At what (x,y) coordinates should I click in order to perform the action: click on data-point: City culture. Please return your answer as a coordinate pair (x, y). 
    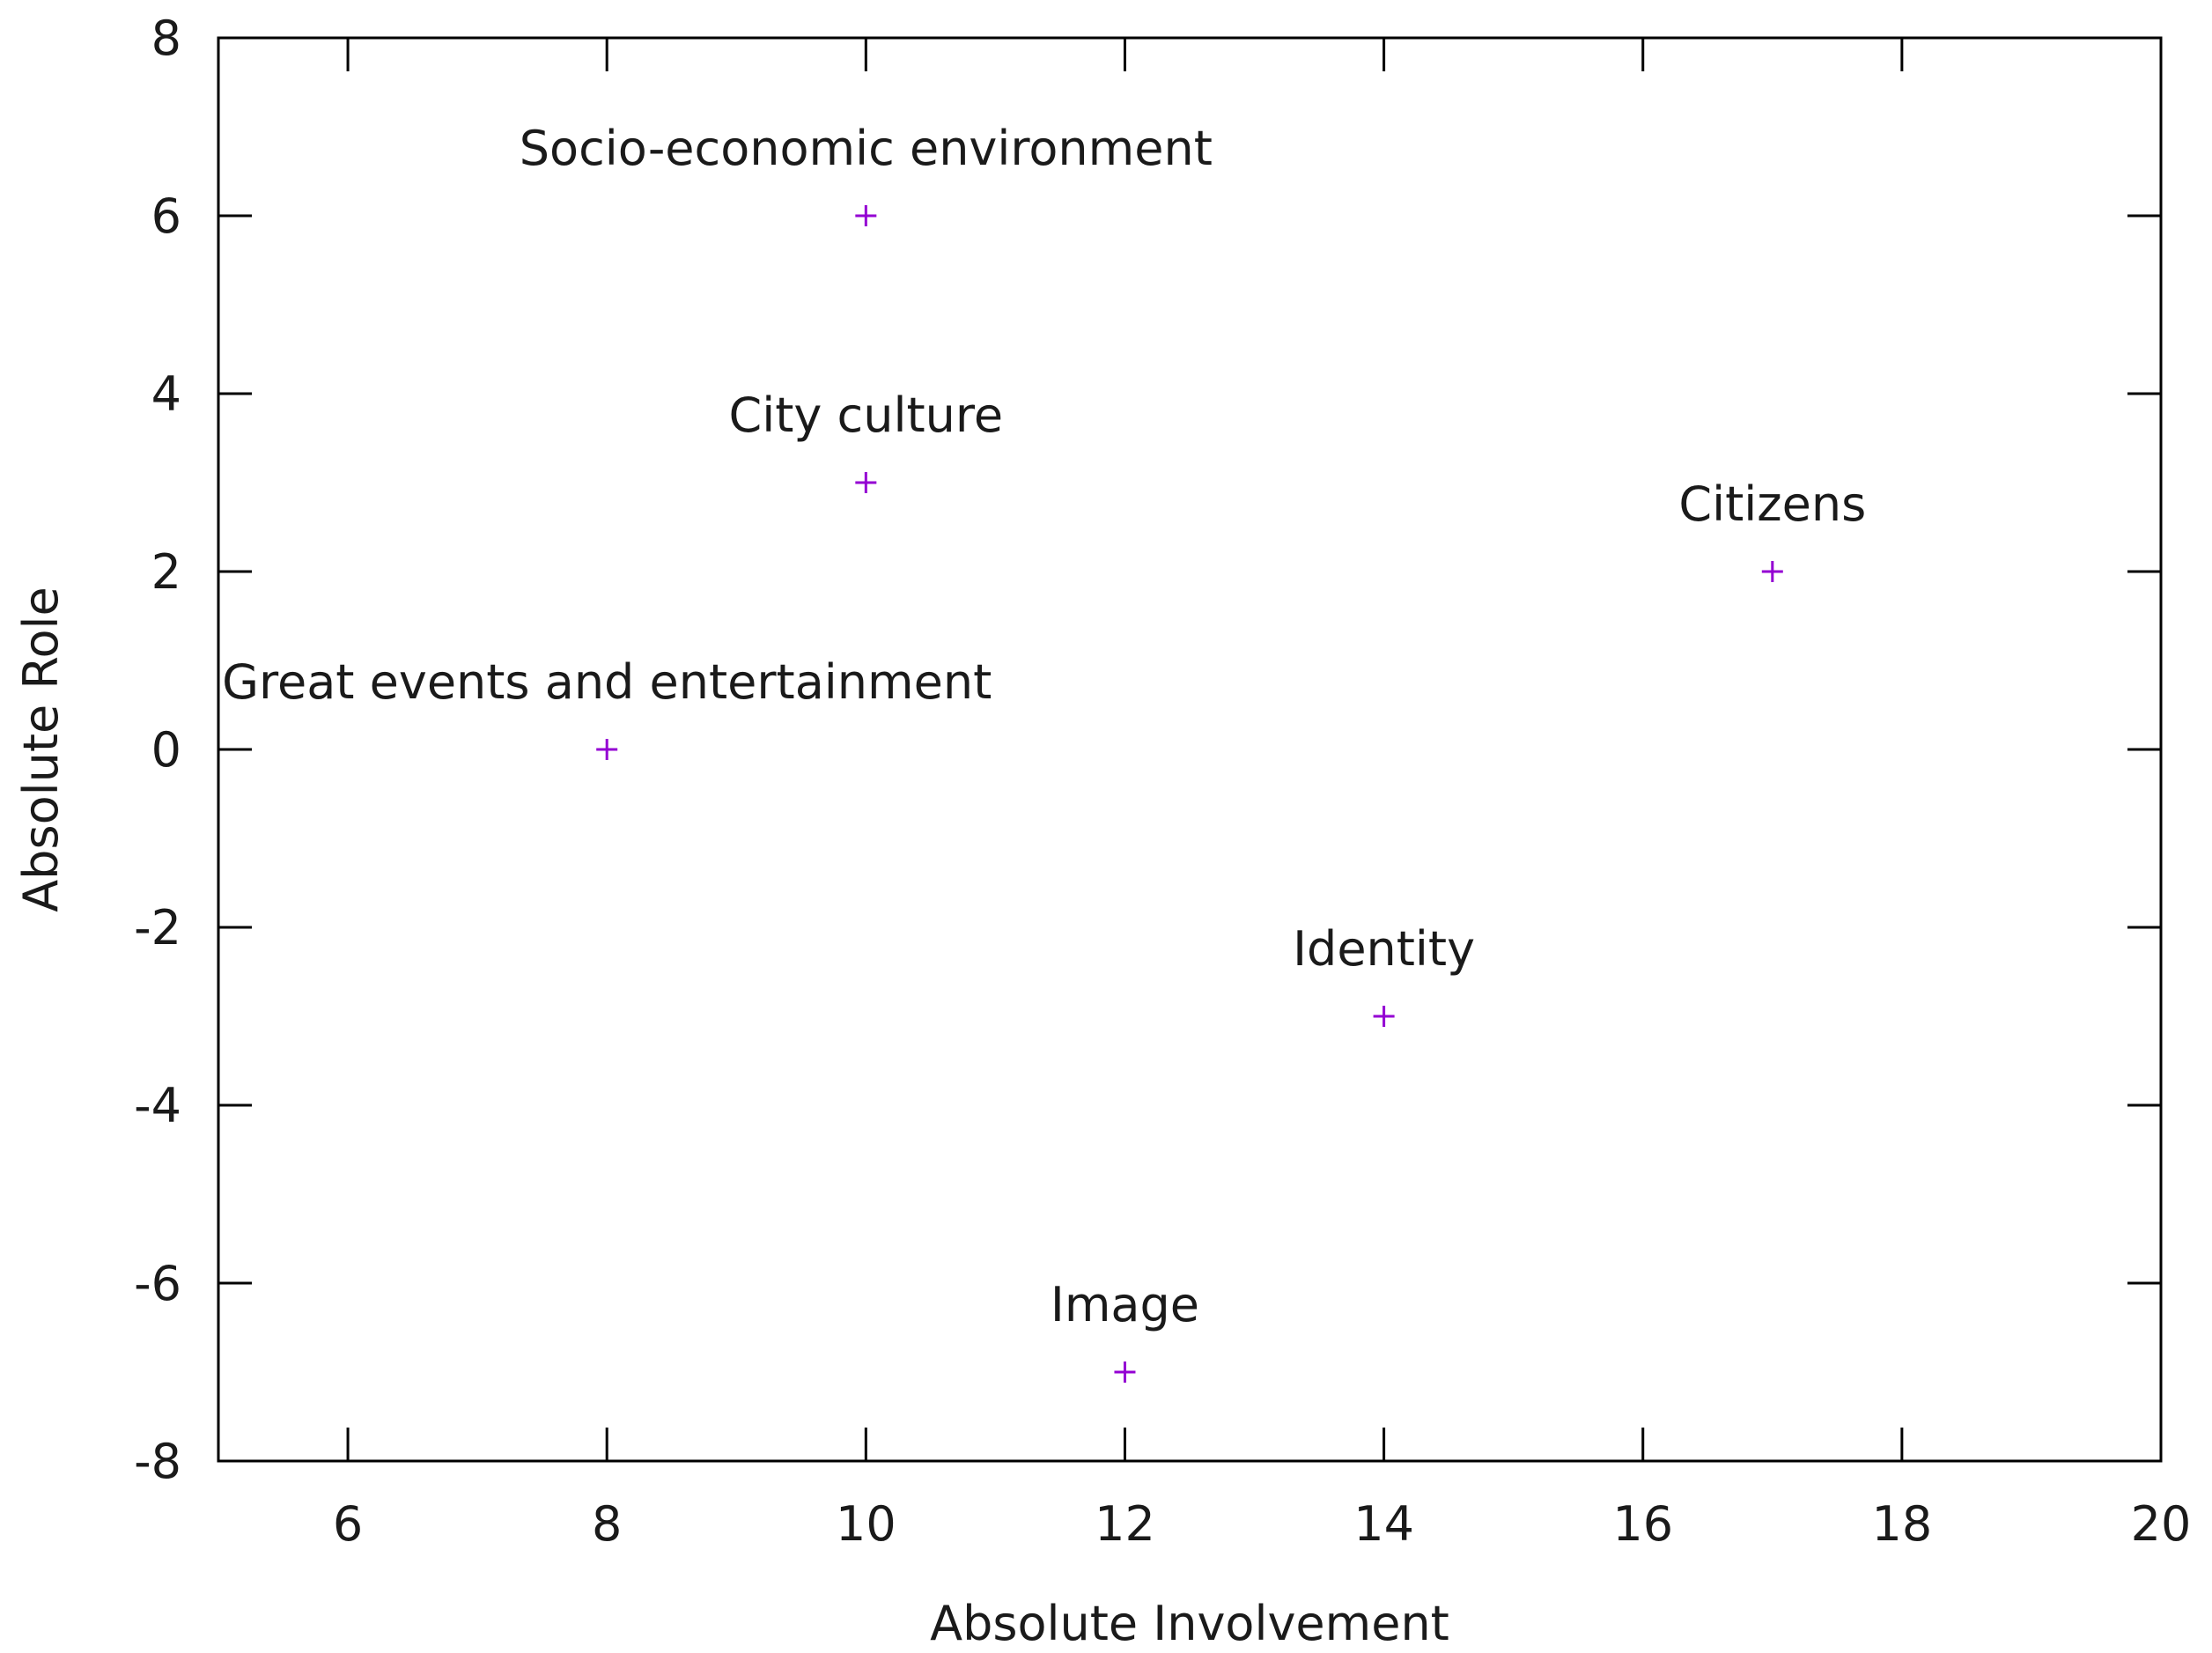
    Looking at the image, I should click on (866, 440).